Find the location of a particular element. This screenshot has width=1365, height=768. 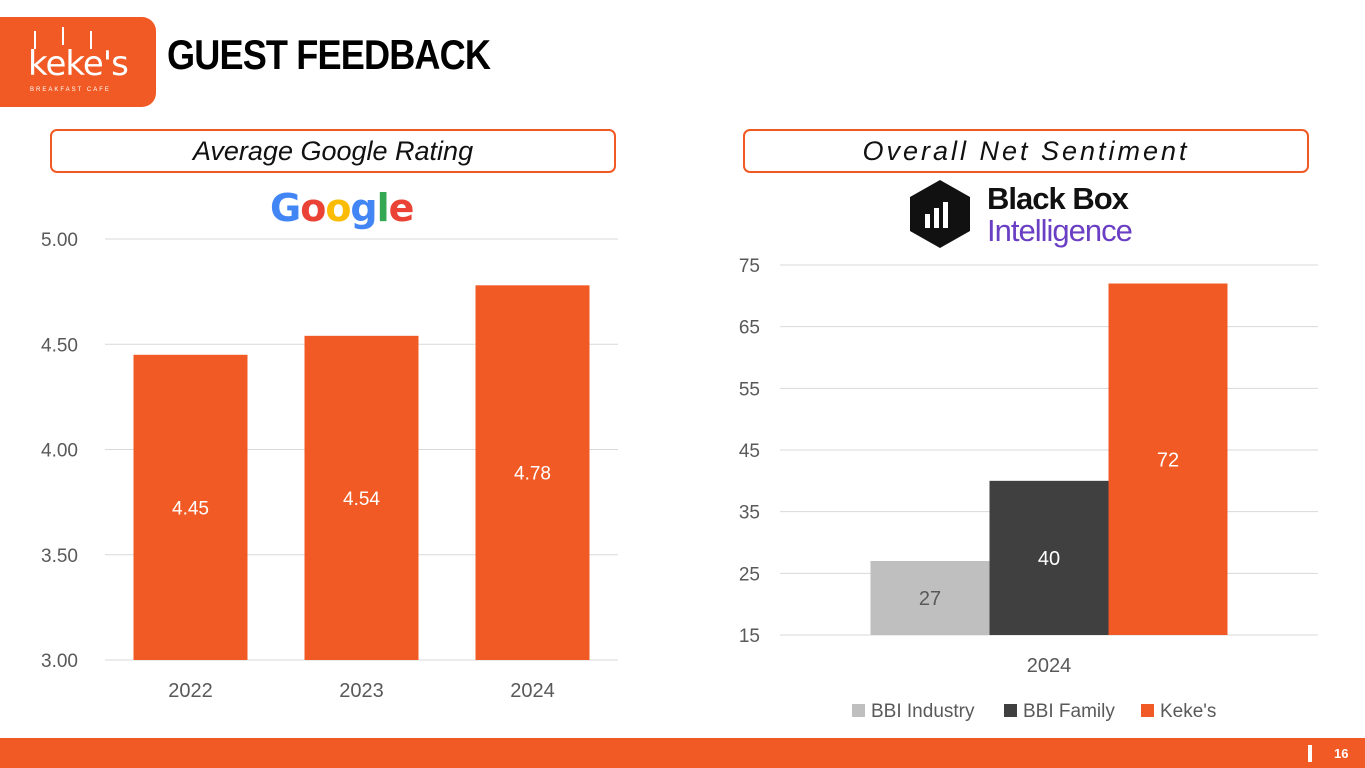

black-box-intelligence-logo-icon is located at coordinates (940, 214).